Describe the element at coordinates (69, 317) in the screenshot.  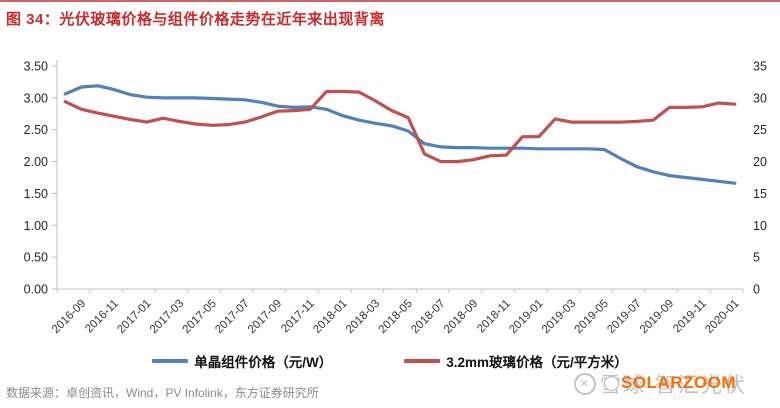
I see `x-axis-tick-label: 2016-09` at that location.